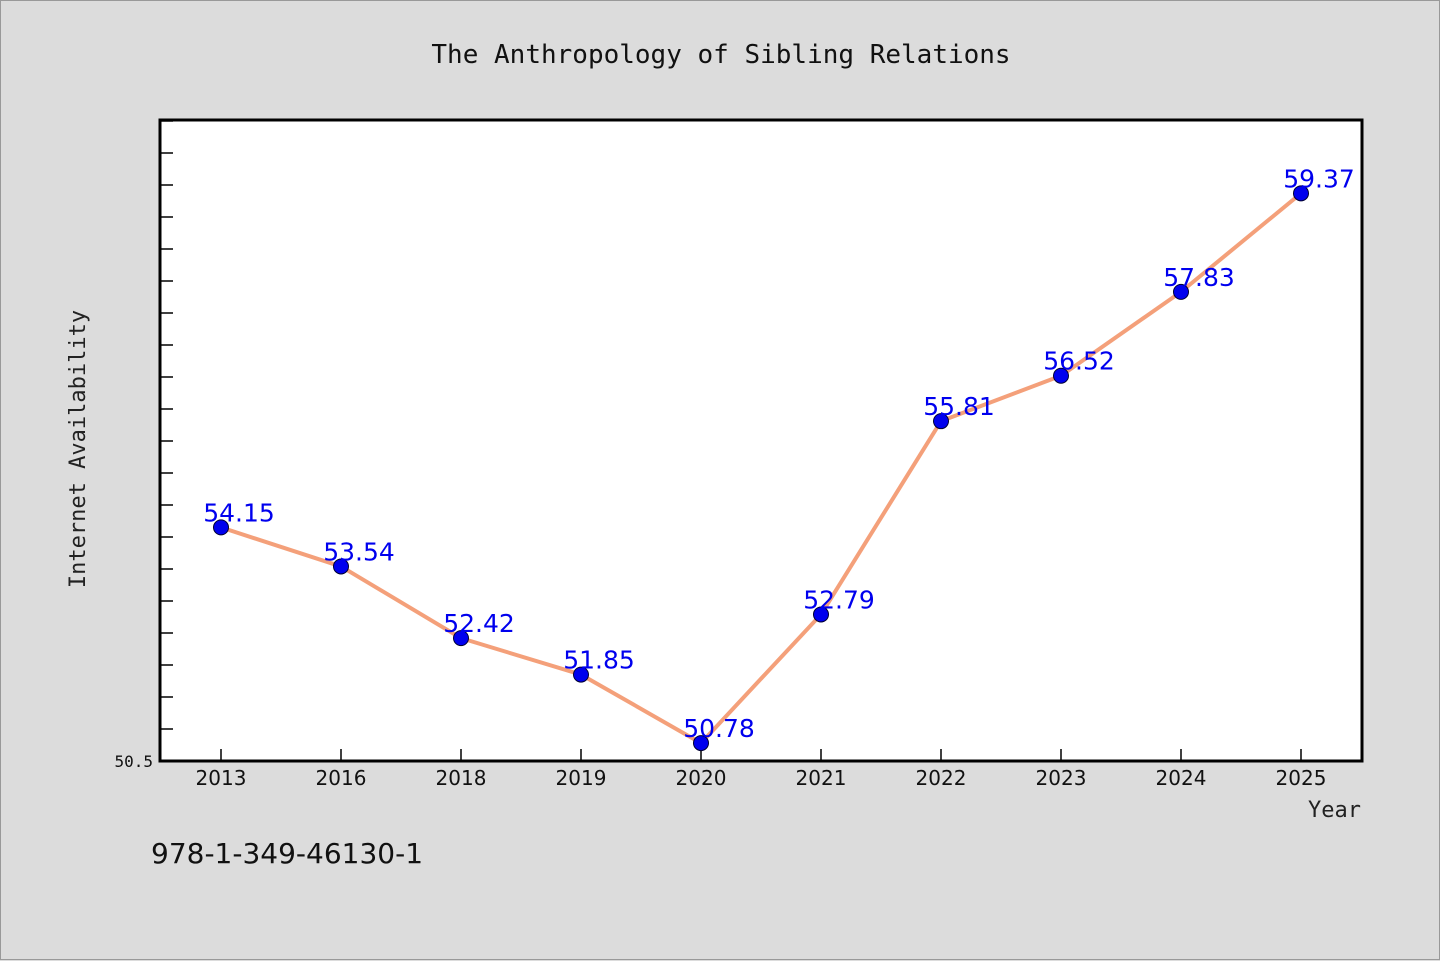 The width and height of the screenshot is (1440, 961). I want to click on y-axis-ticks, so click(167, 441).